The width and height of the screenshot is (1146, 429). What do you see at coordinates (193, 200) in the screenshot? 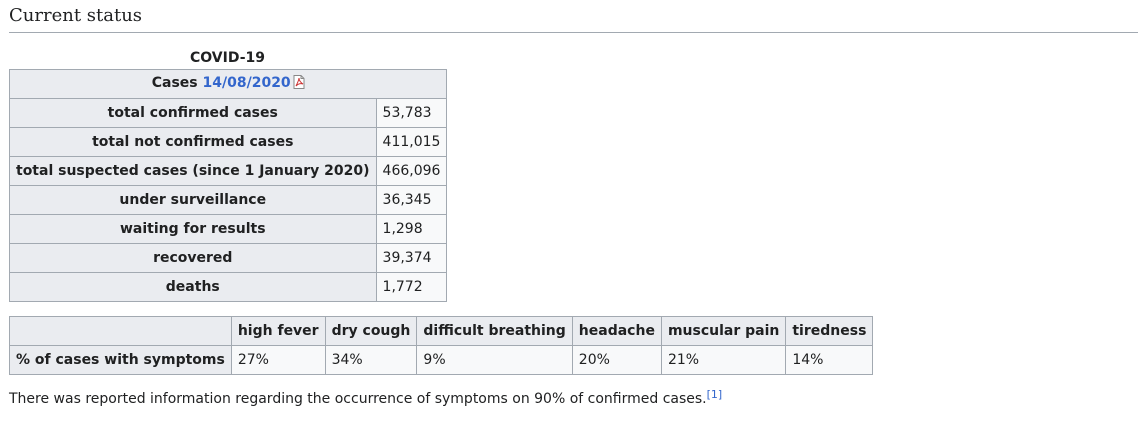
I see `row-label: under surveillance` at bounding box center [193, 200].